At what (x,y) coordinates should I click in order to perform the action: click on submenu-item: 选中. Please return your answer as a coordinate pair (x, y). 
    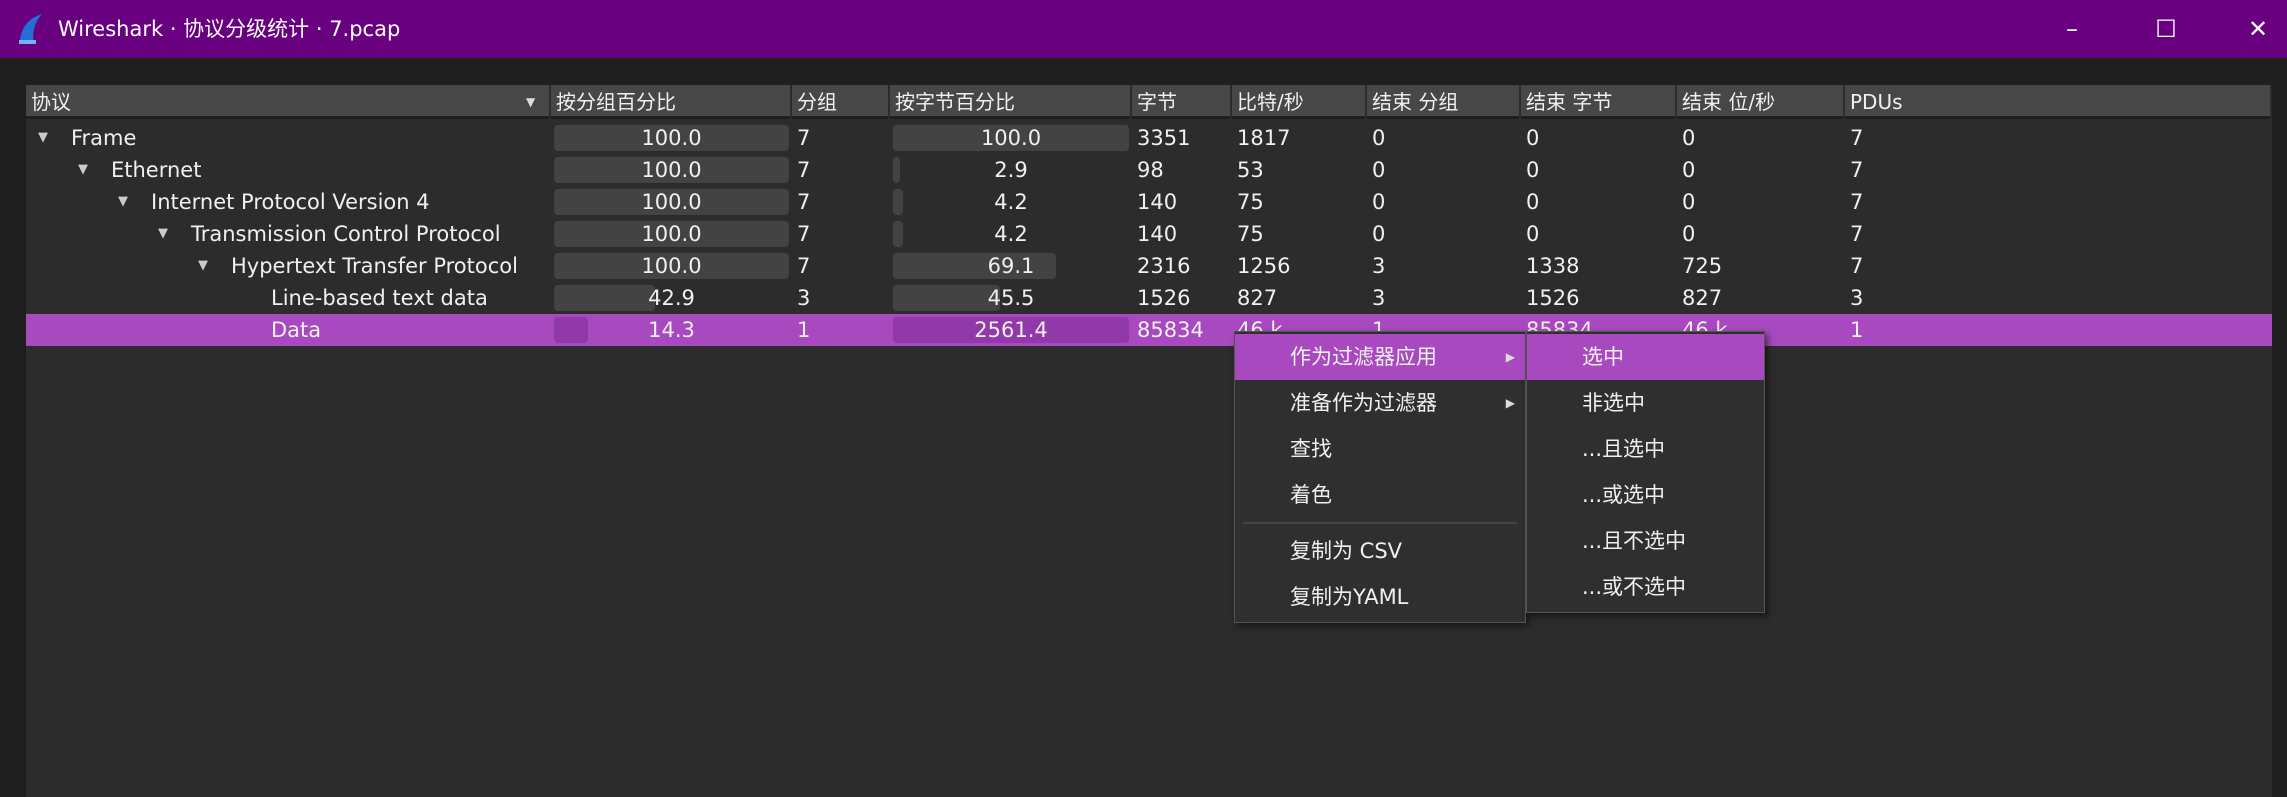
    Looking at the image, I should click on (1645, 357).